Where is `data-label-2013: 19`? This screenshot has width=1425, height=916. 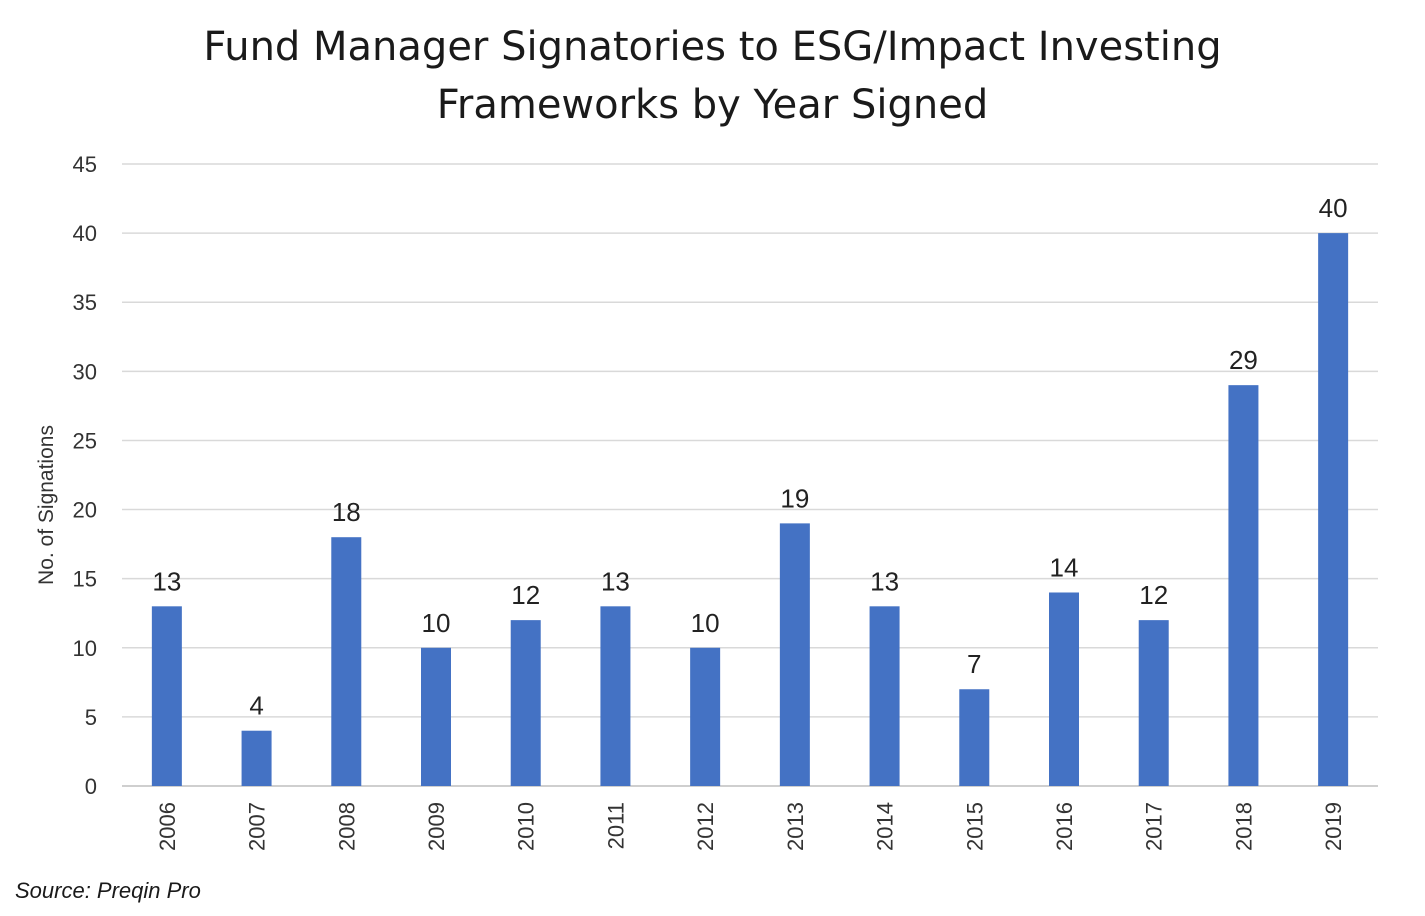 data-label-2013: 19 is located at coordinates (794, 498).